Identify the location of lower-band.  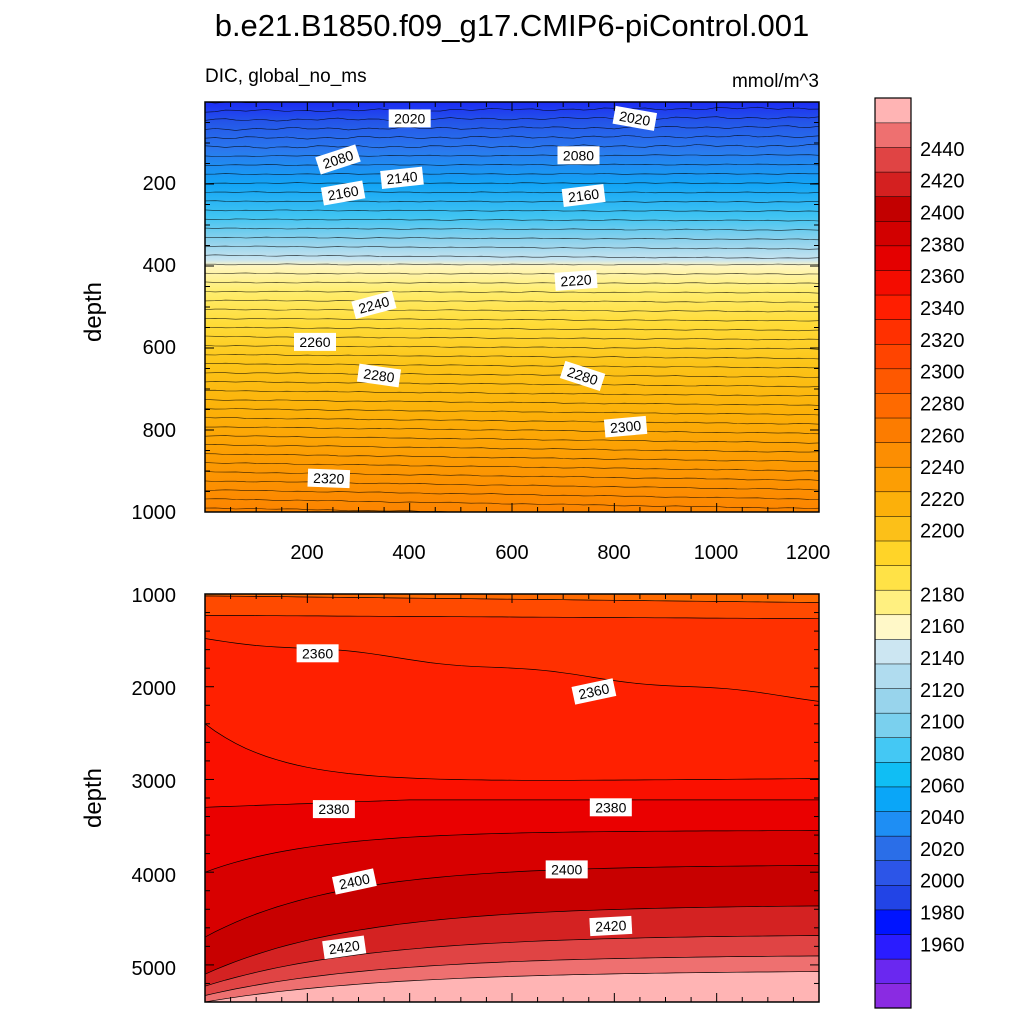
(512, 986).